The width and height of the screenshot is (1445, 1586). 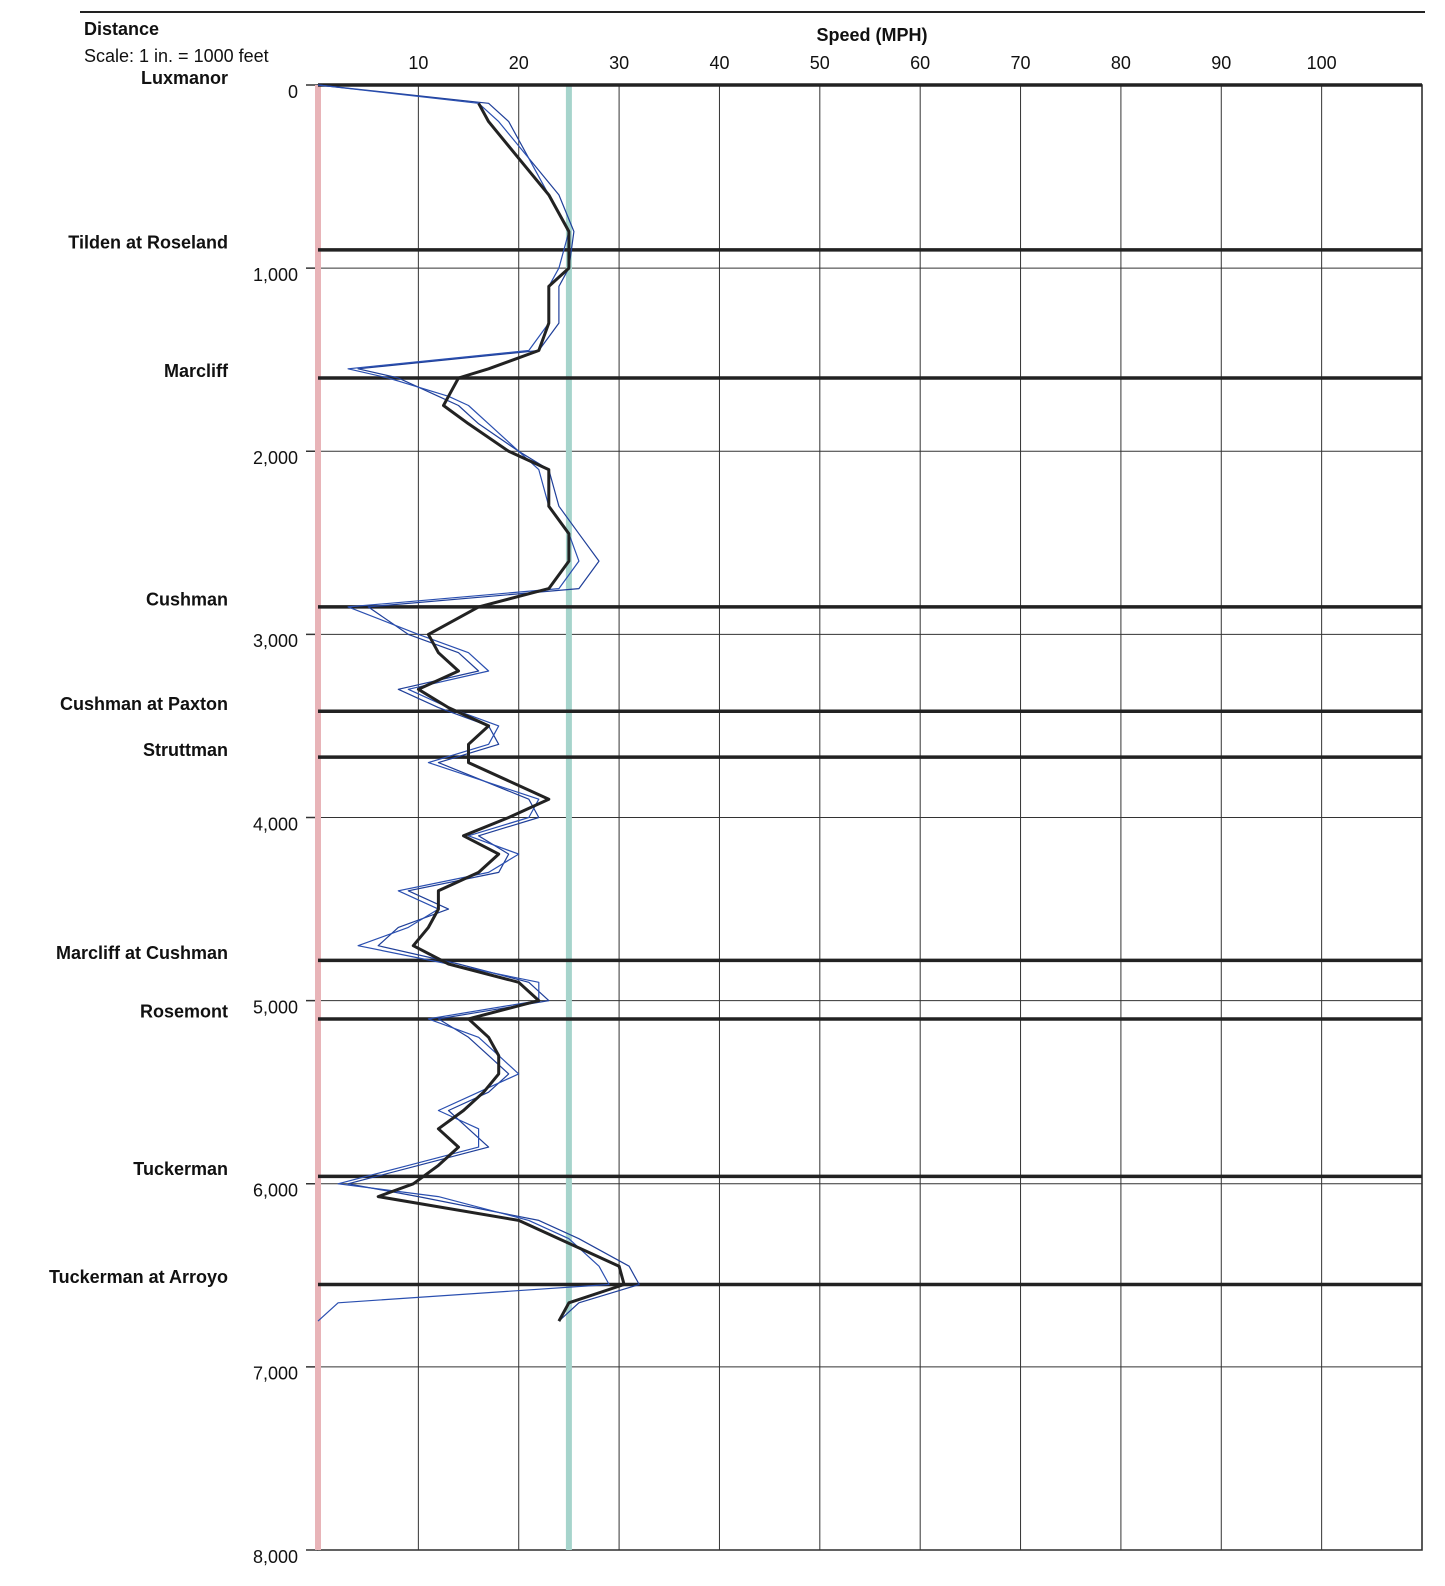 What do you see at coordinates (184, 78) in the screenshot?
I see `intersection-label: Luxmanor` at bounding box center [184, 78].